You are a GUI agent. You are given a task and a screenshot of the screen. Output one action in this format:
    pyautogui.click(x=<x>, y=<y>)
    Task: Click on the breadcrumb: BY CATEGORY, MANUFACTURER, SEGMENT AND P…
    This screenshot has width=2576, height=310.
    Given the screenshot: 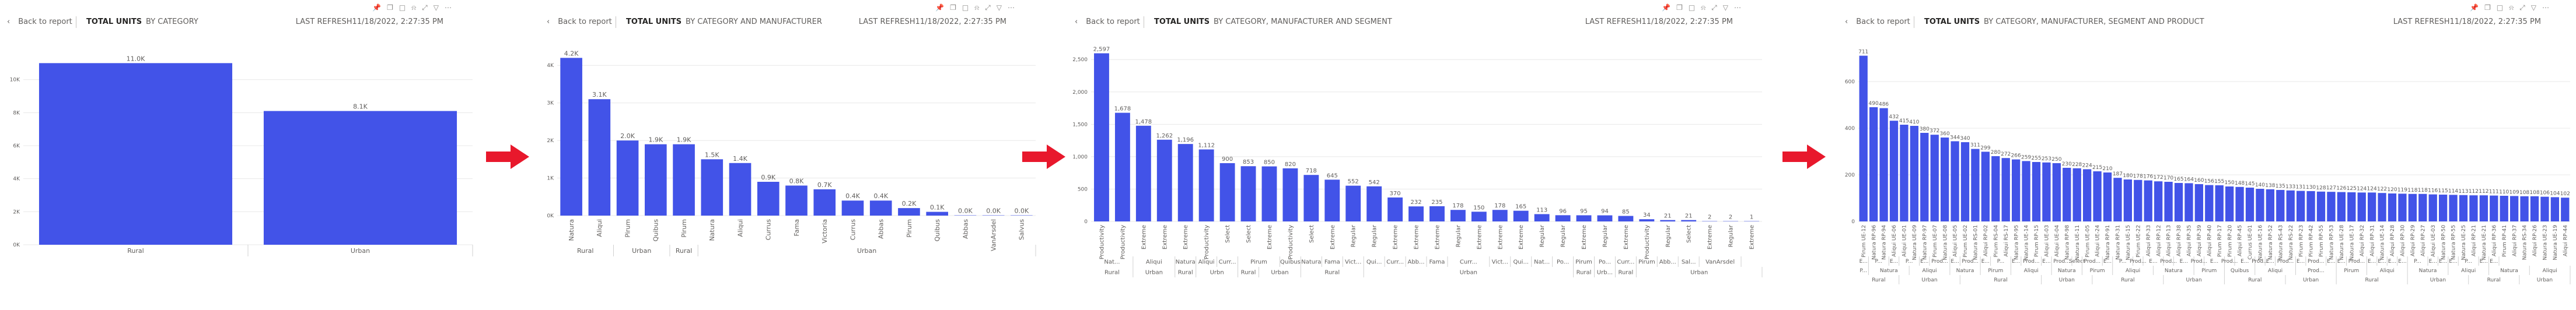 What is the action you would take?
    pyautogui.click(x=2094, y=22)
    